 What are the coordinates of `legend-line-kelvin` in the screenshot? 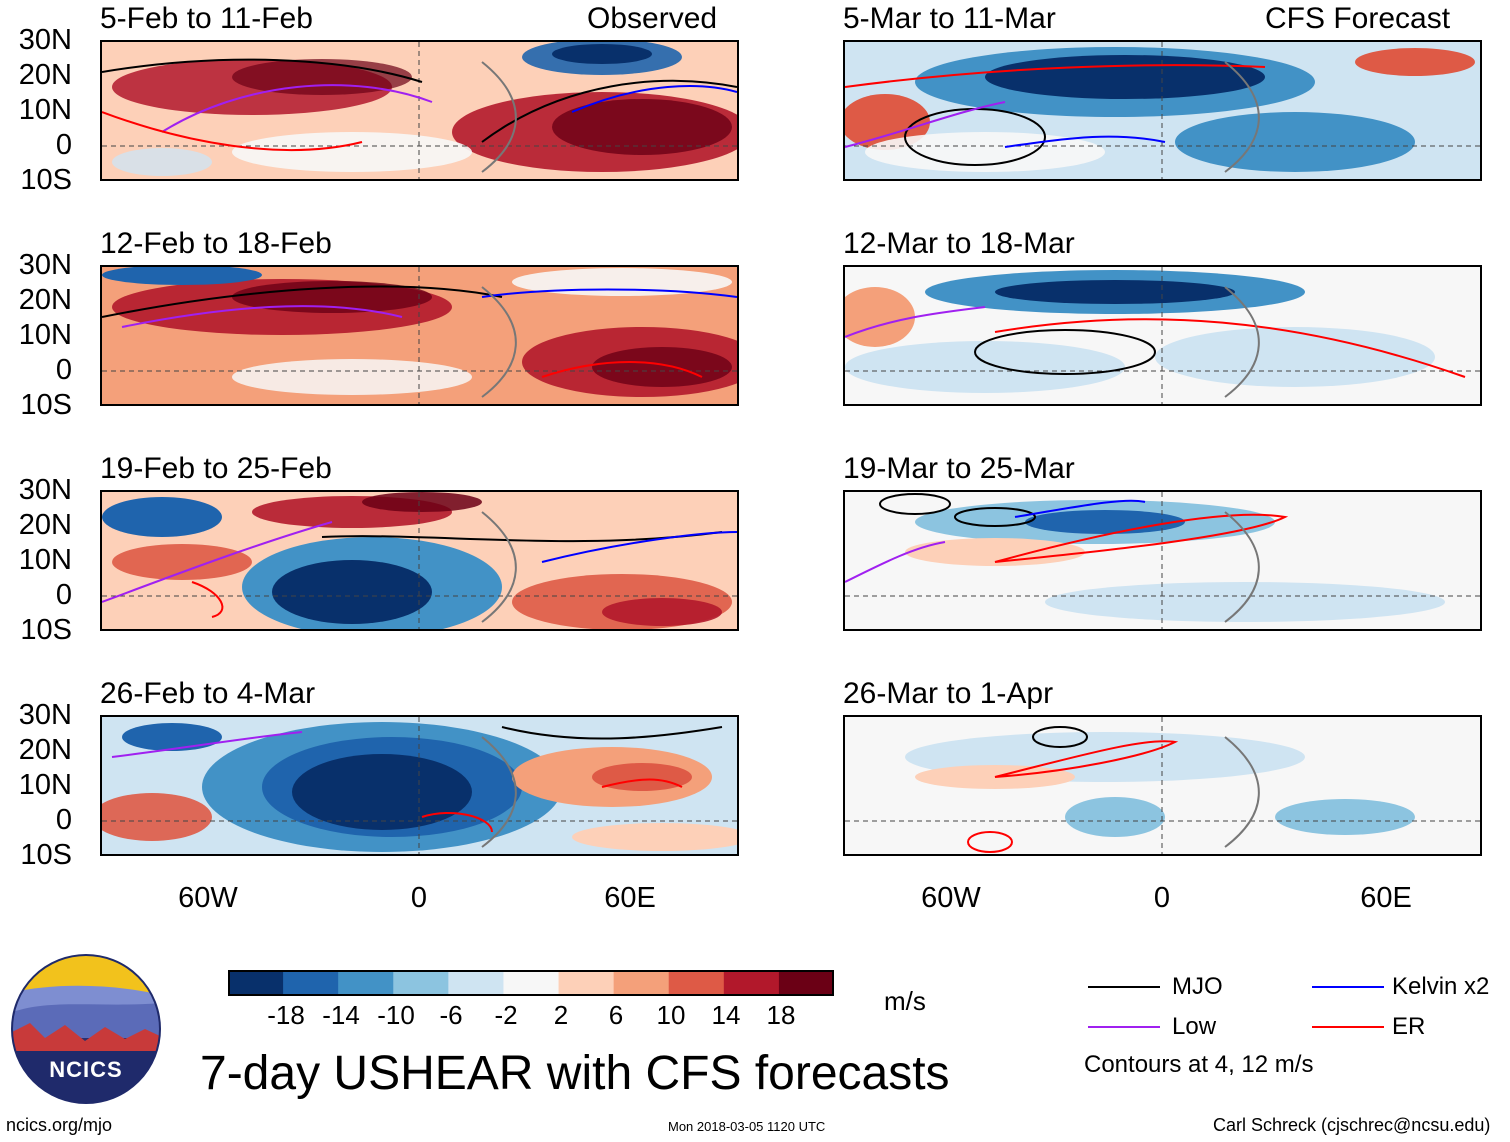 It's located at (1348, 987).